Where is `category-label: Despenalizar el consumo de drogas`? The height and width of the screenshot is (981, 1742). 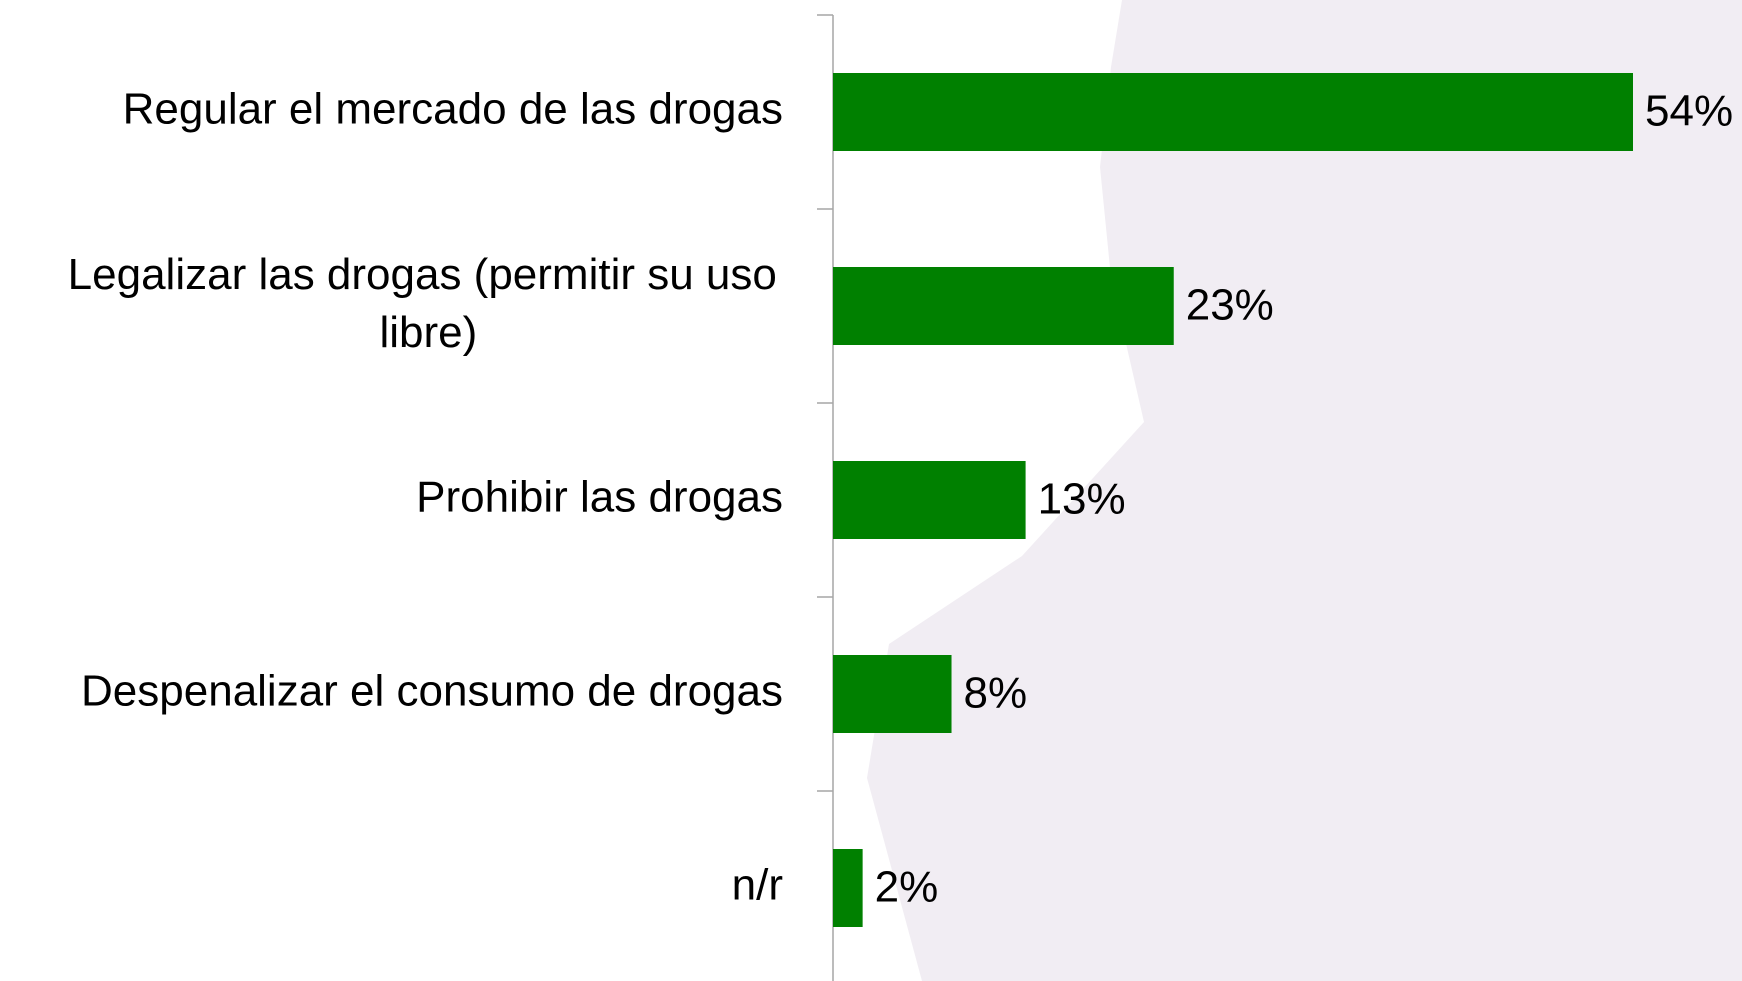
category-label: Despenalizar el consumo de drogas is located at coordinates (432, 691).